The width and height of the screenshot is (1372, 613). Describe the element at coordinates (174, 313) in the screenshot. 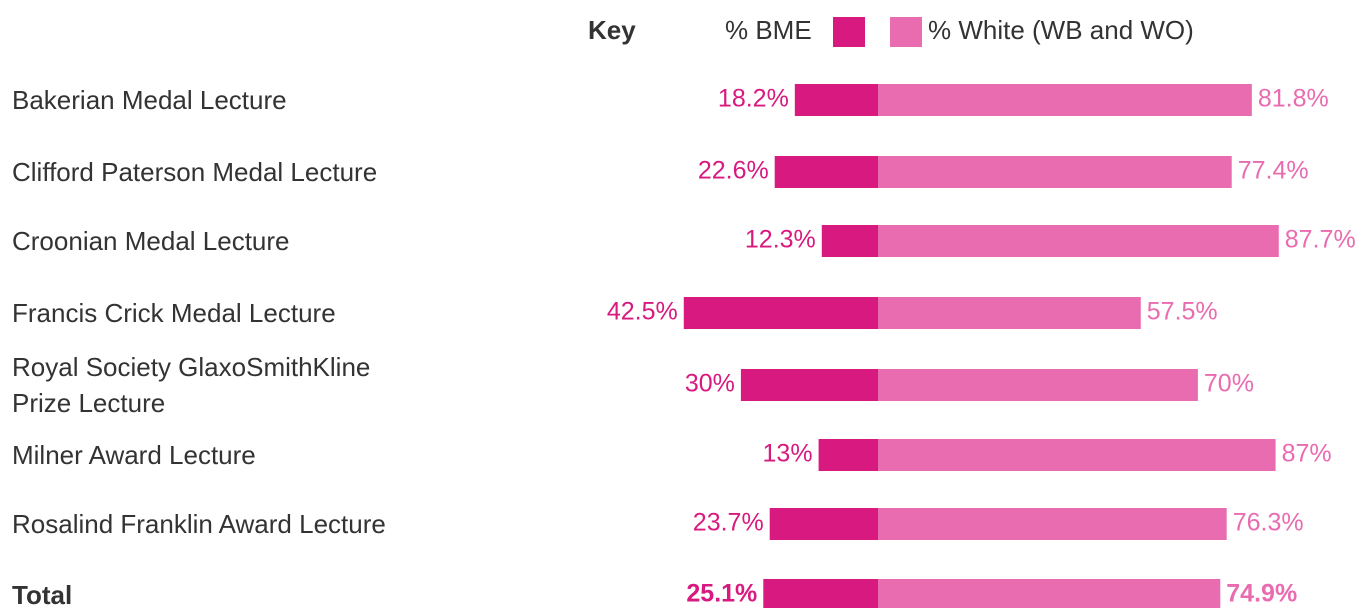

I see `category-label: Francis Crick Medal Lecture` at that location.